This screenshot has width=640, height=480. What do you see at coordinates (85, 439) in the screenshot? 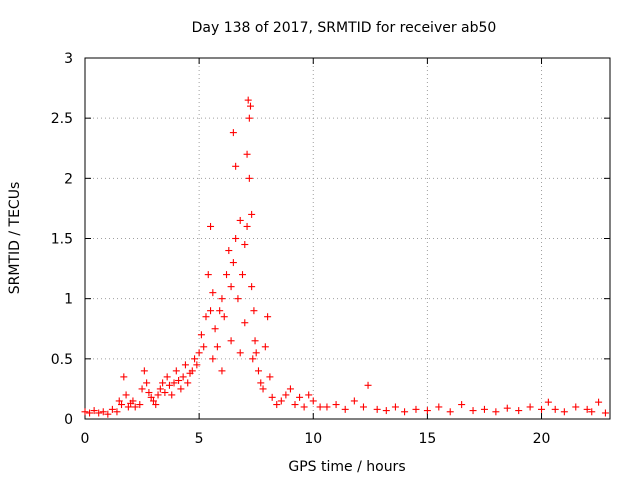
I see `x-tick-label: 0` at bounding box center [85, 439].